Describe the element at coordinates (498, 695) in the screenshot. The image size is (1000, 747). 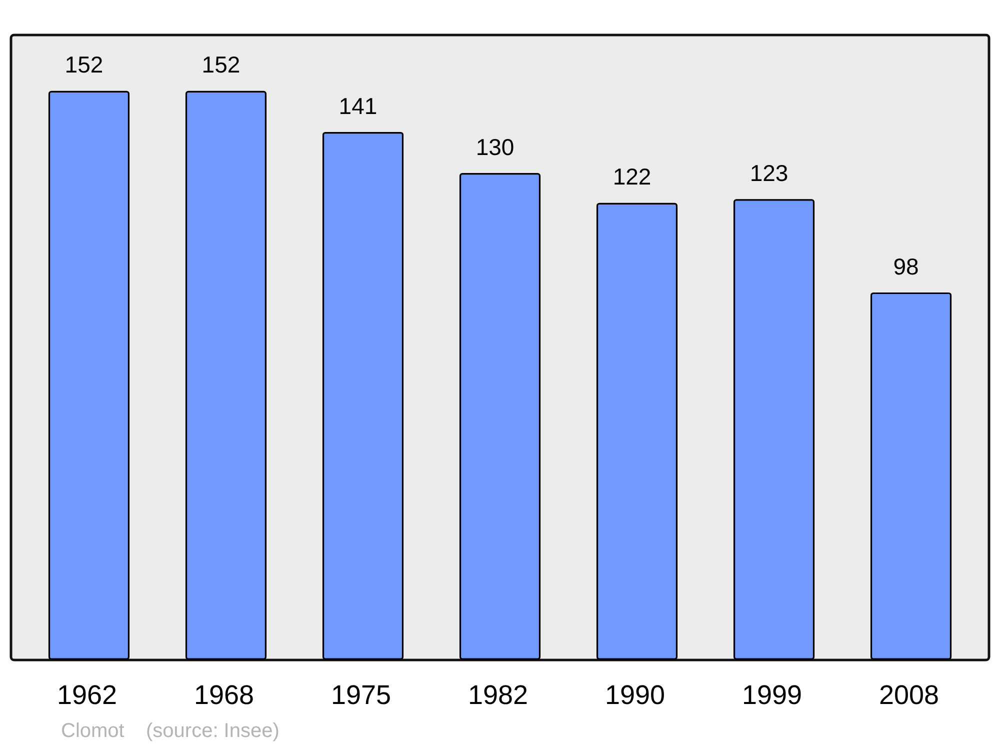
I see `x-tick-label: 1982` at that location.